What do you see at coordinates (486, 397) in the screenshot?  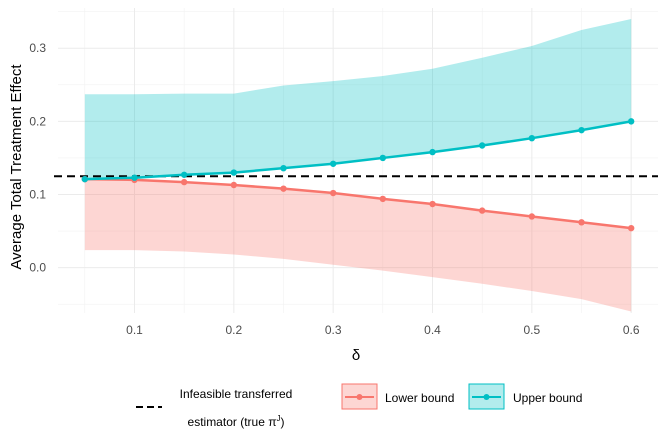 I see `legend-key-upper-bound-point` at bounding box center [486, 397].